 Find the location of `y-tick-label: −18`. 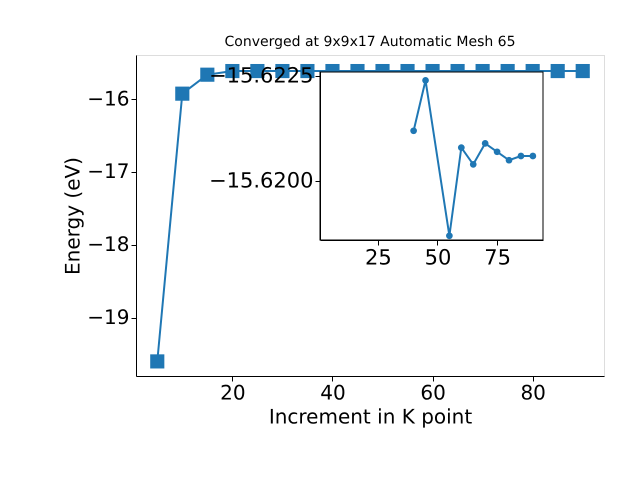

y-tick-label: −18 is located at coordinates (108, 244).